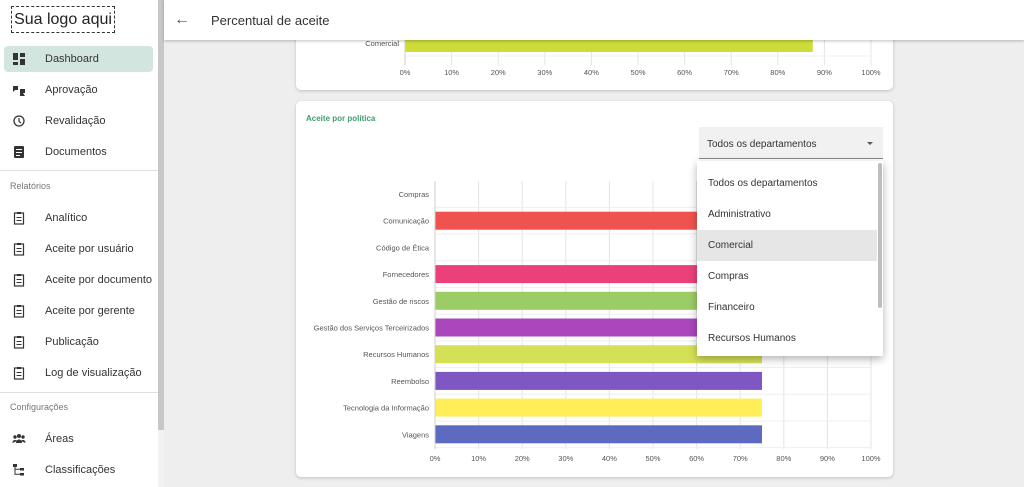 The width and height of the screenshot is (1024, 487). I want to click on section-label-relatorios: Relatórios, so click(30, 186).